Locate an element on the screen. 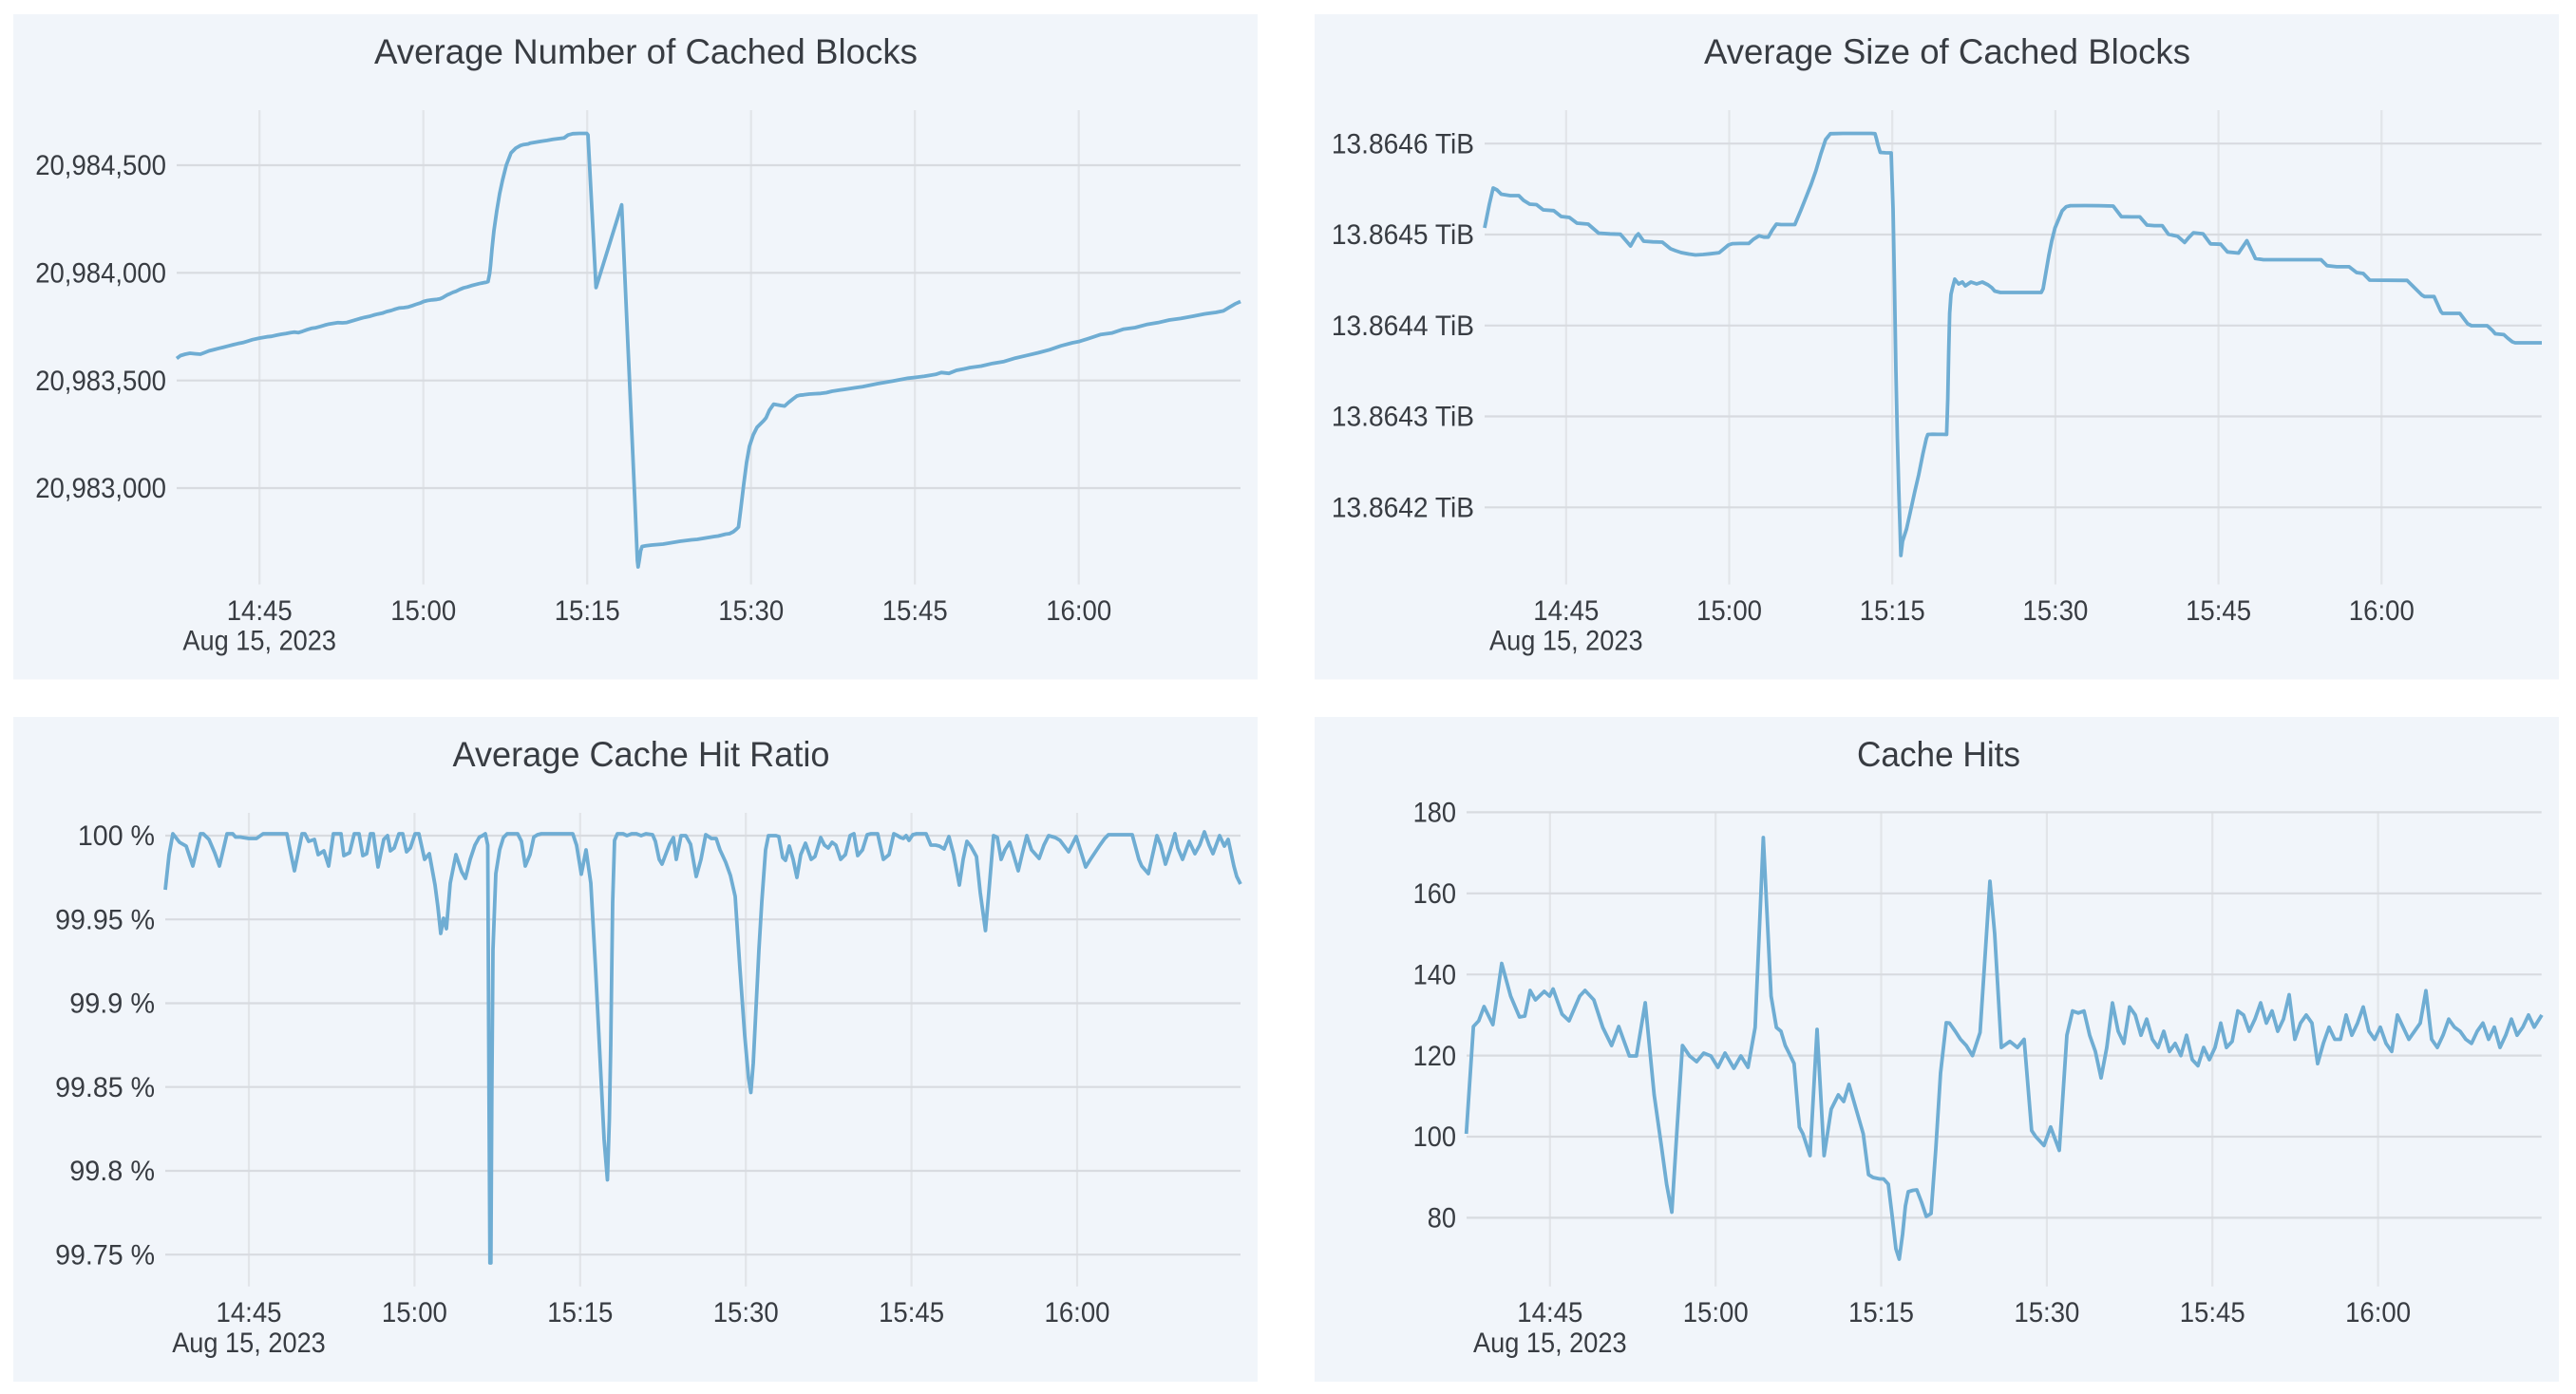  svg-text: 160 is located at coordinates (1434, 894).